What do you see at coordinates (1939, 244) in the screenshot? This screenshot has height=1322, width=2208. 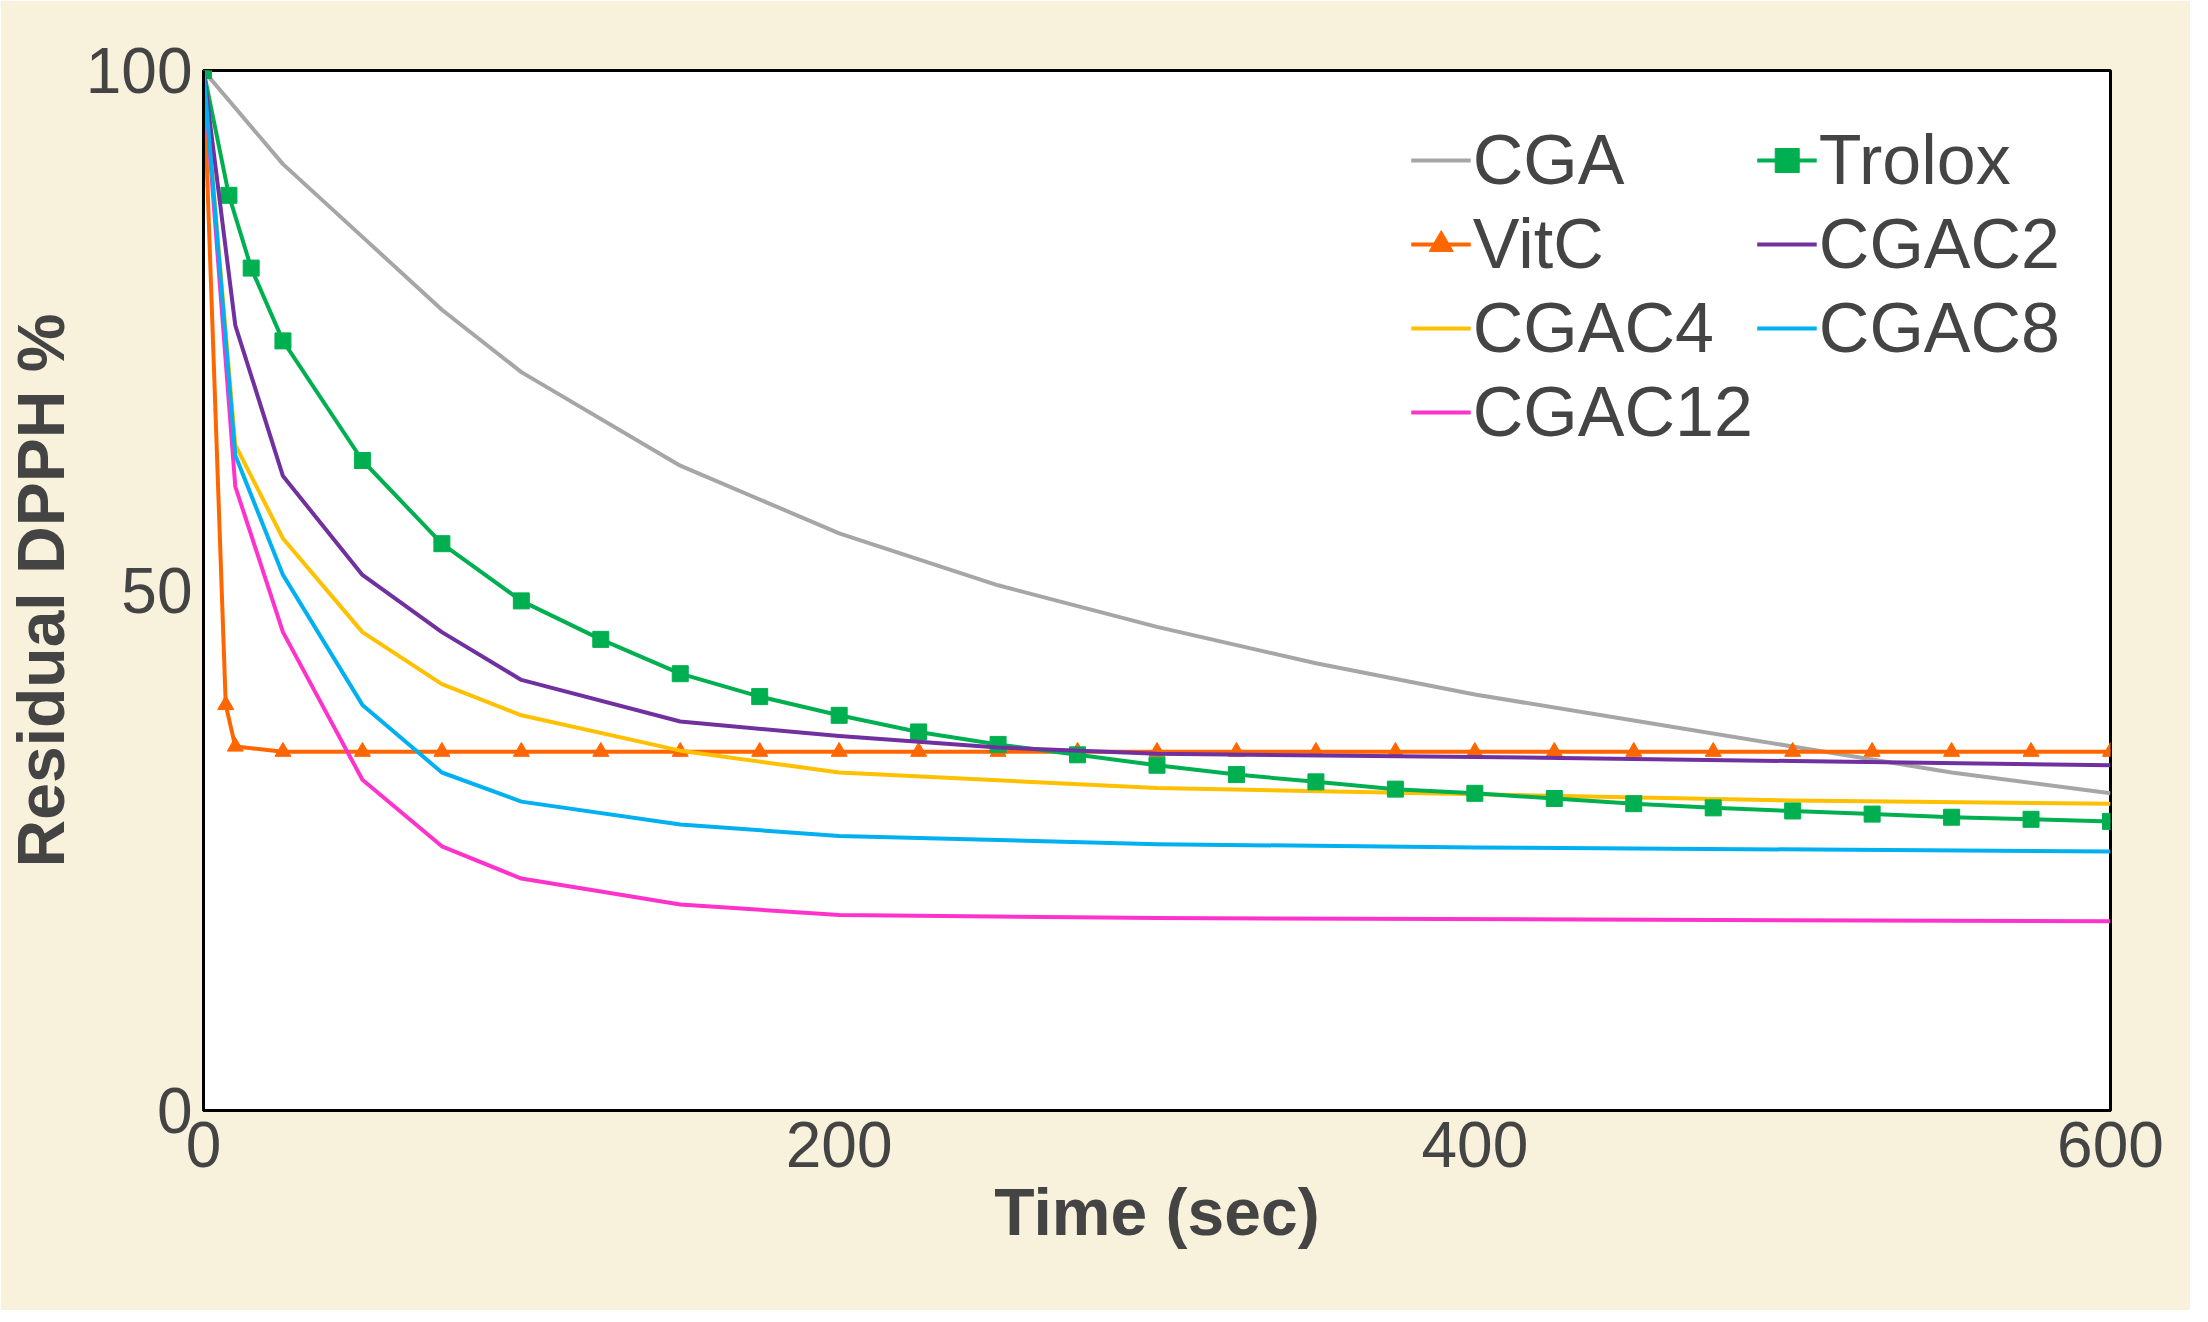 I see `legend-label: CGAC2` at bounding box center [1939, 244].